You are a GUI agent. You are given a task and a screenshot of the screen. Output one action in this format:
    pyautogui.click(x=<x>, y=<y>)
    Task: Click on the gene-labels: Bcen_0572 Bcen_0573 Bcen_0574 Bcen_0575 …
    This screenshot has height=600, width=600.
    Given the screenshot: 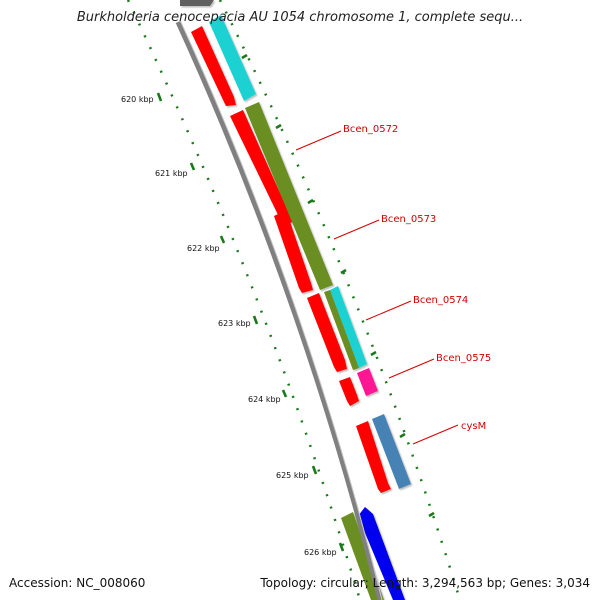 What is the action you would take?
    pyautogui.click(x=417, y=278)
    